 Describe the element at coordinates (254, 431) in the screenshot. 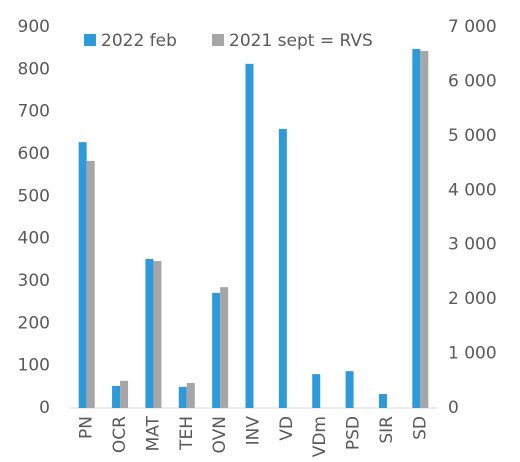

I see `x-tick-label: INV` at that location.